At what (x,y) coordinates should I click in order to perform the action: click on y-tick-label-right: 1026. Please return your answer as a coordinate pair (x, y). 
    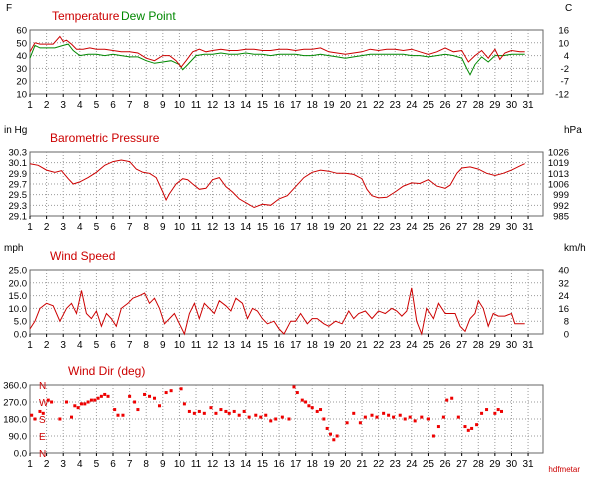
    Looking at the image, I should click on (558, 153).